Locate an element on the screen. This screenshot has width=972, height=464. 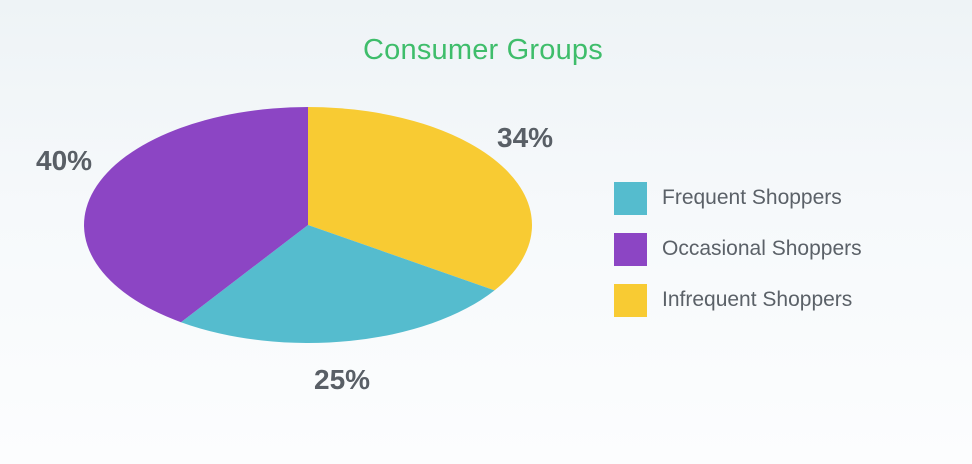
slice-label-occasional: 40% is located at coordinates (64, 160).